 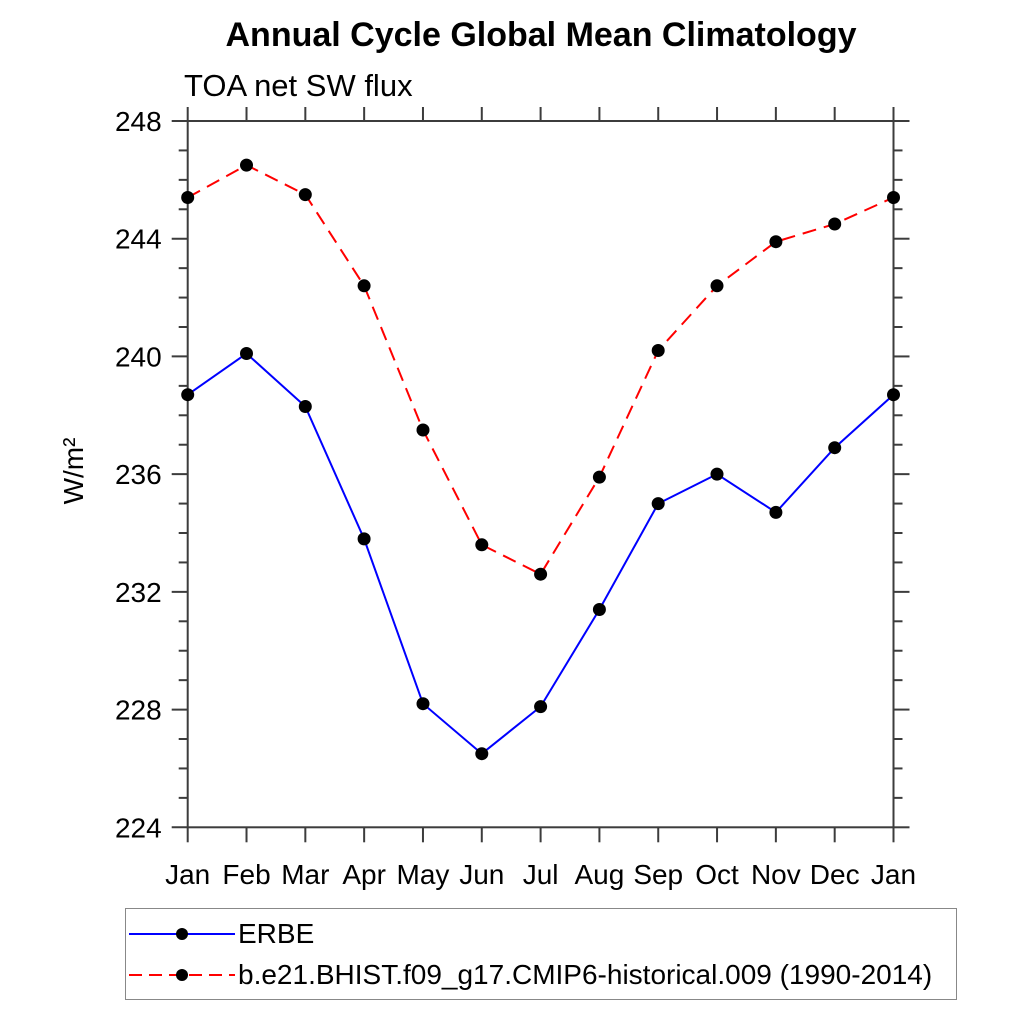 What do you see at coordinates (717, 874) in the screenshot?
I see `x-axis-month-label: Oct` at bounding box center [717, 874].